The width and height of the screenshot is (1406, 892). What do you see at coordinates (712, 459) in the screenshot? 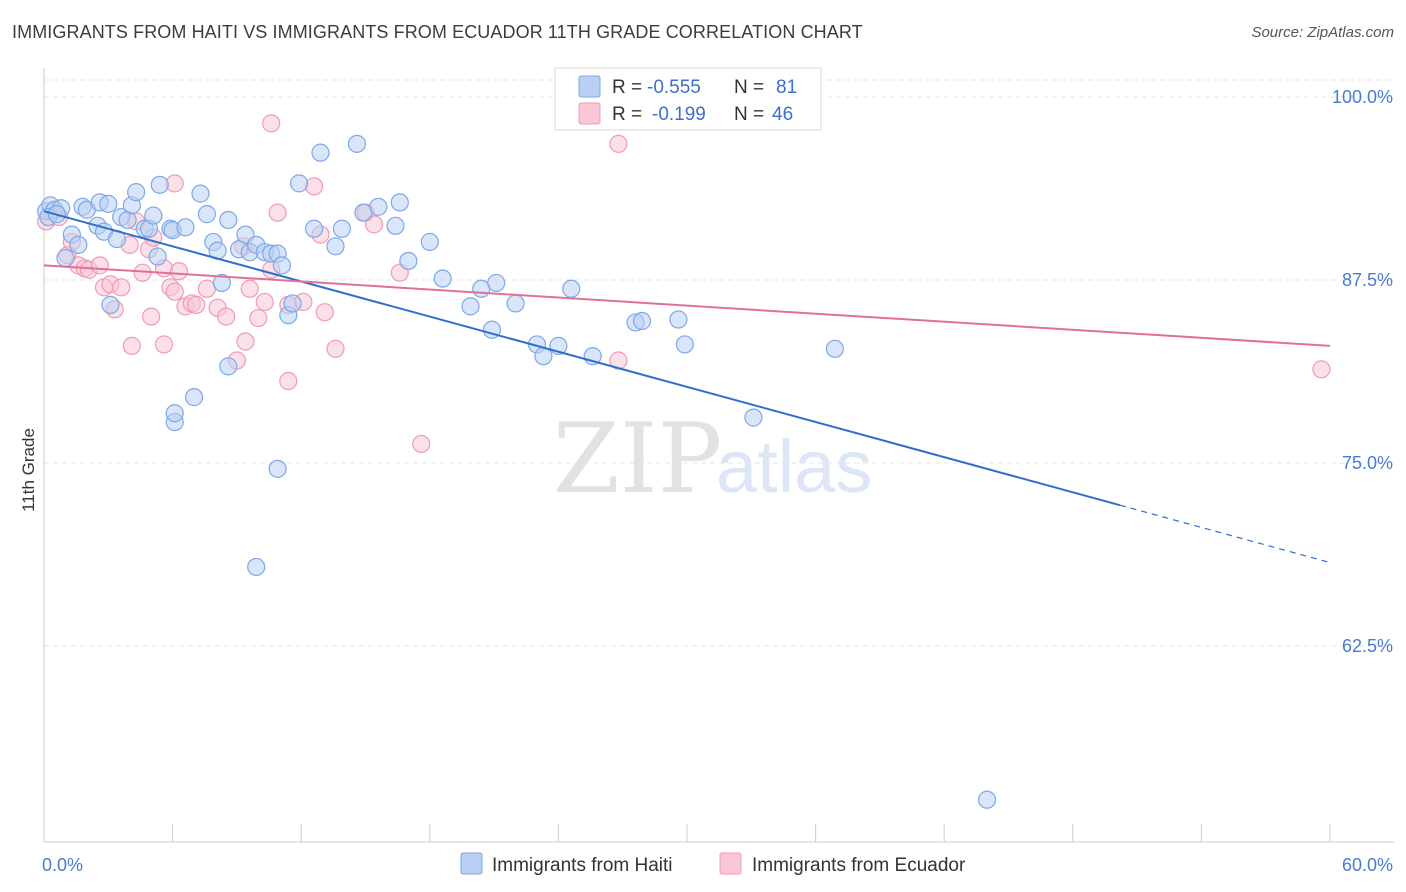
I see `watermark: ZIP atlas` at bounding box center [712, 459].